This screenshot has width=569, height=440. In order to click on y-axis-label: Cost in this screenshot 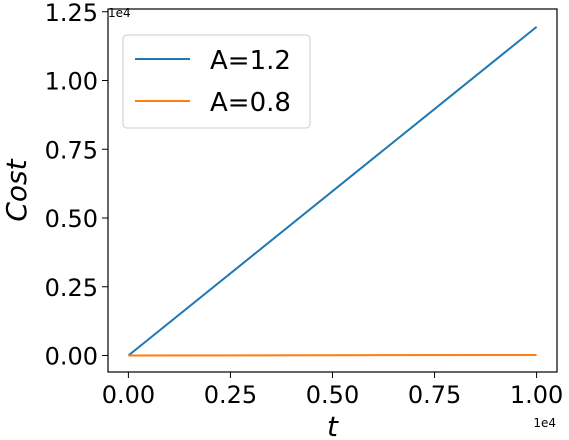, I will do `click(16, 189)`.